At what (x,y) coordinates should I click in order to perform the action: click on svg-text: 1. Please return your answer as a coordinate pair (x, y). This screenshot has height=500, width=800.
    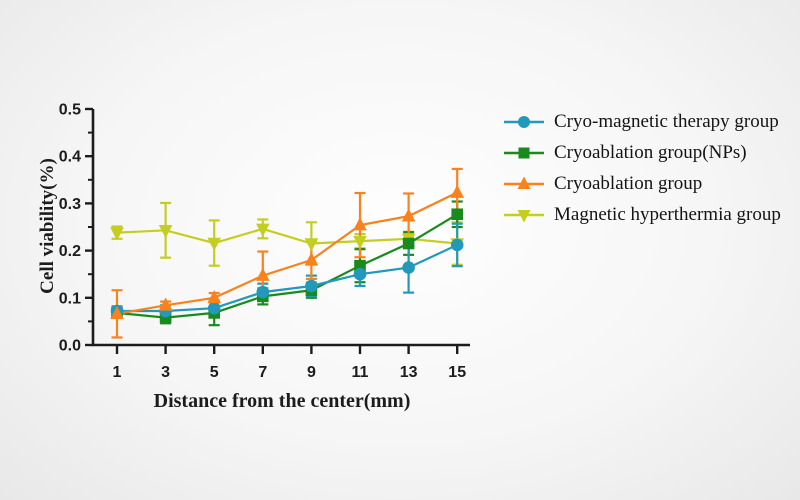
    Looking at the image, I should click on (117, 372).